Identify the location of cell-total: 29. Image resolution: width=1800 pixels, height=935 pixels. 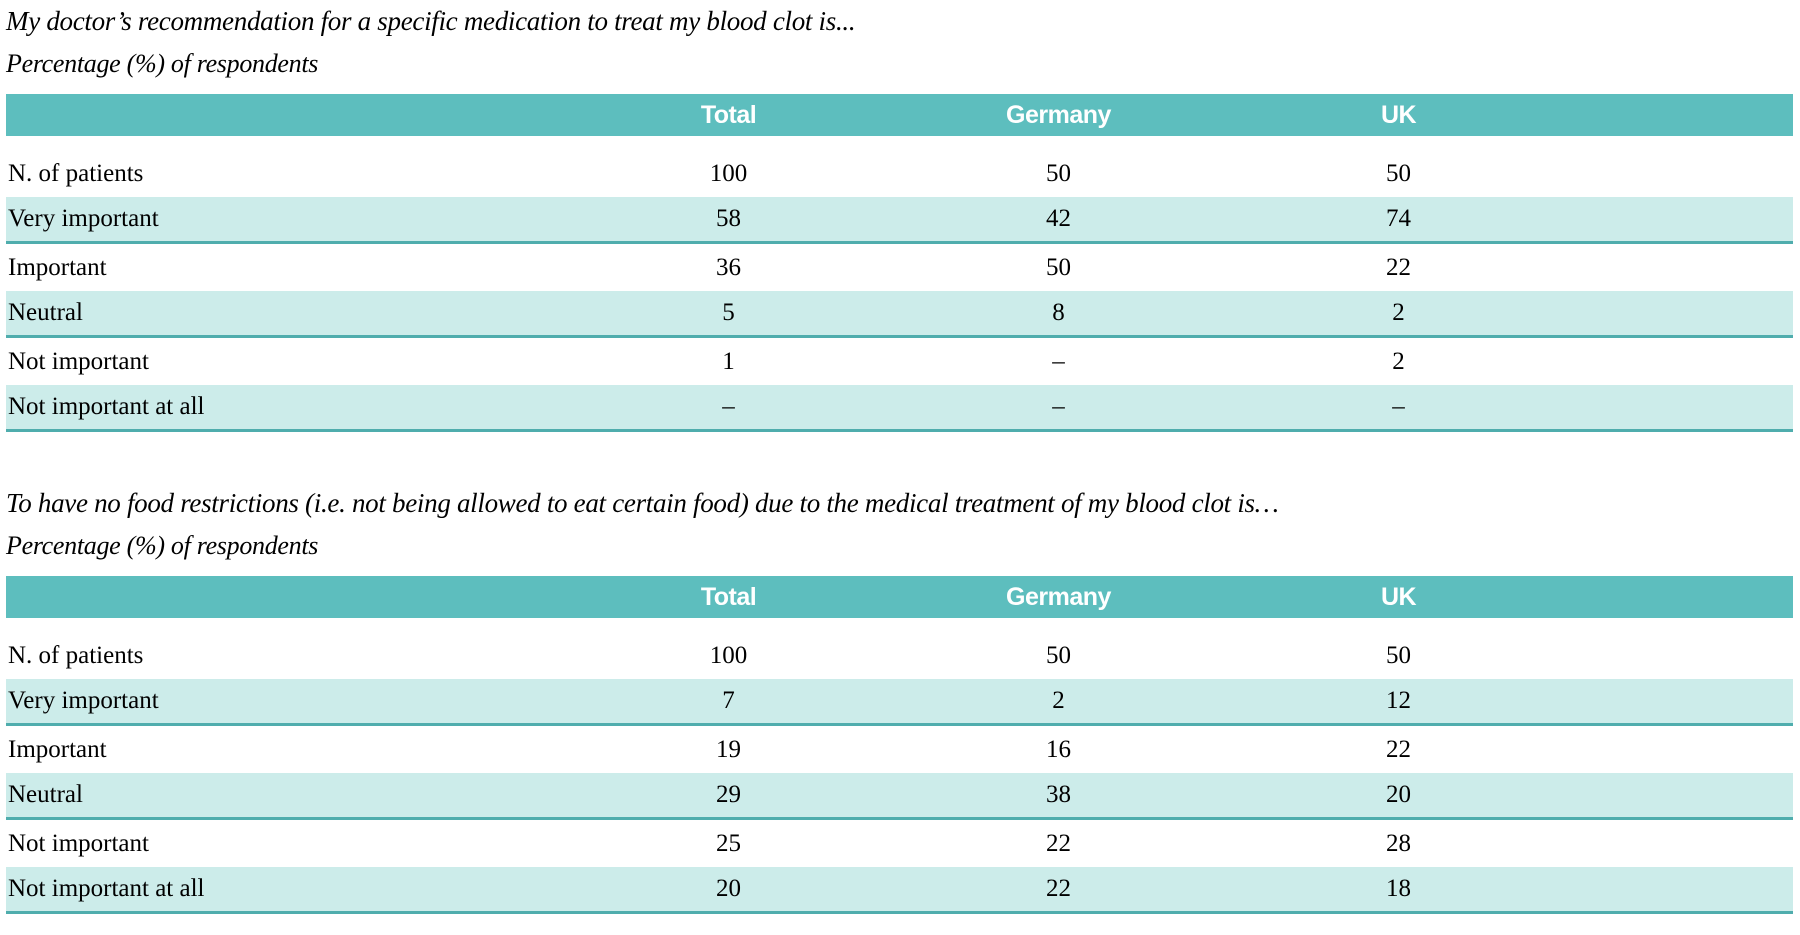
(728, 794).